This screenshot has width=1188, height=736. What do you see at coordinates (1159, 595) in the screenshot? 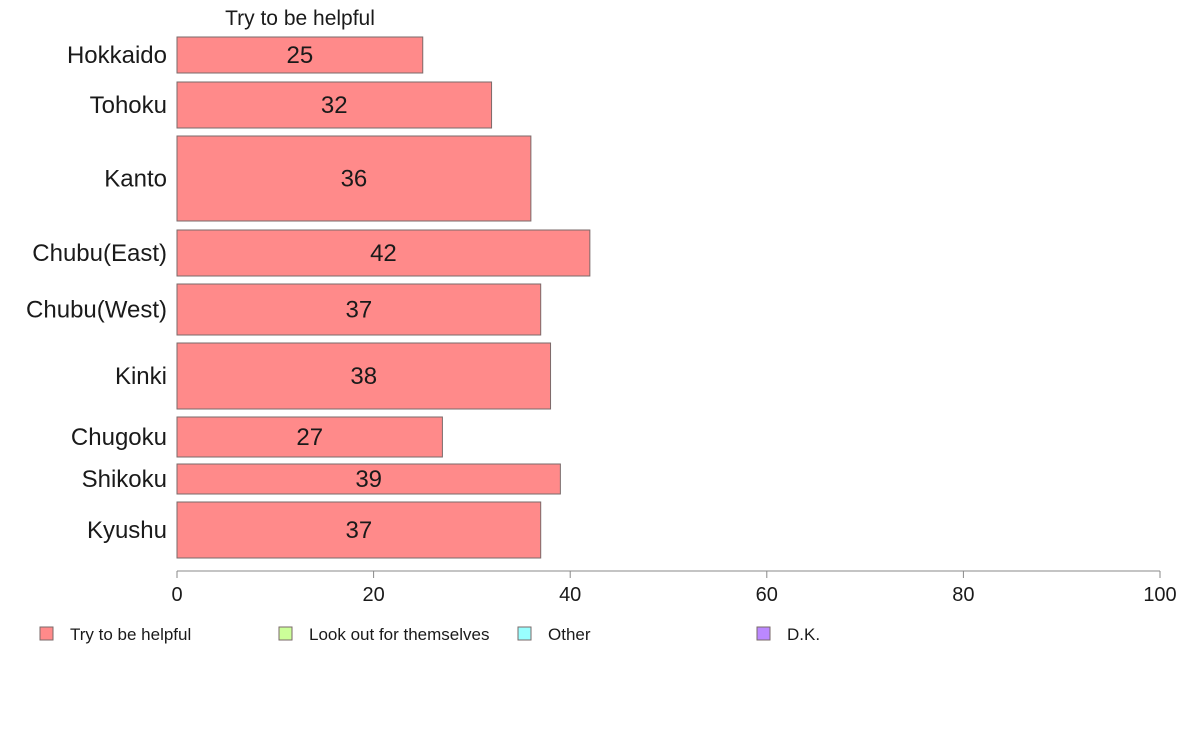
I see `x-tick-label: 100` at bounding box center [1159, 595].